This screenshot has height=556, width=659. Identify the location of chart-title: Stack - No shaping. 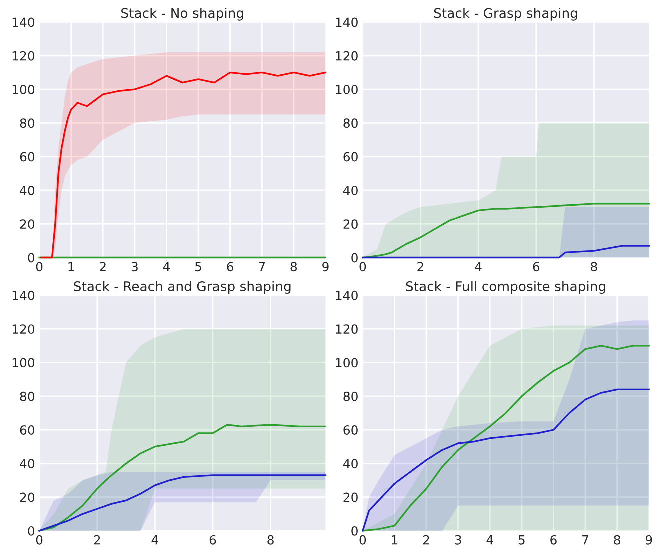
(183, 14).